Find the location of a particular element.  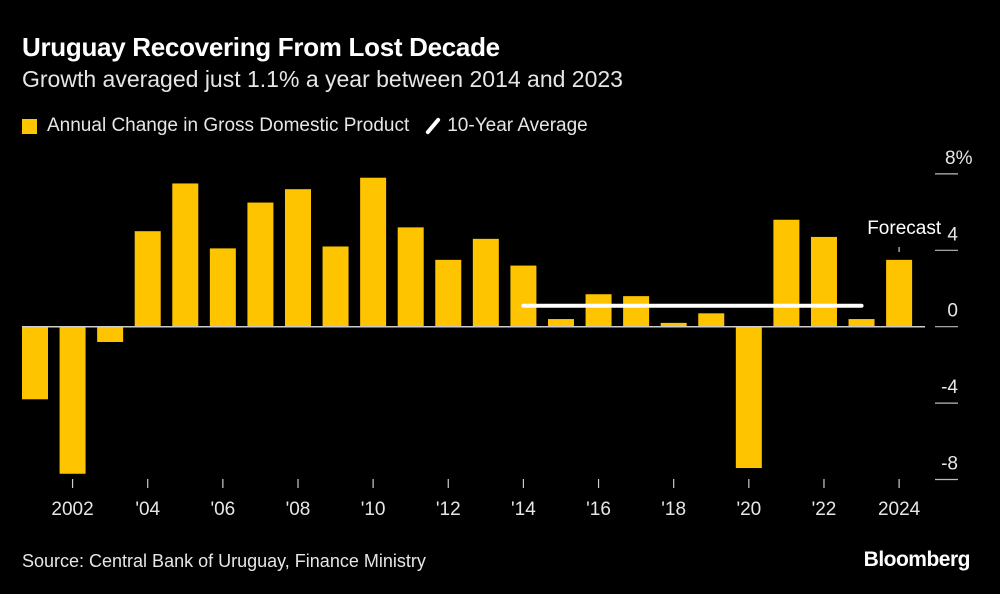

bar-2016 is located at coordinates (598, 310).